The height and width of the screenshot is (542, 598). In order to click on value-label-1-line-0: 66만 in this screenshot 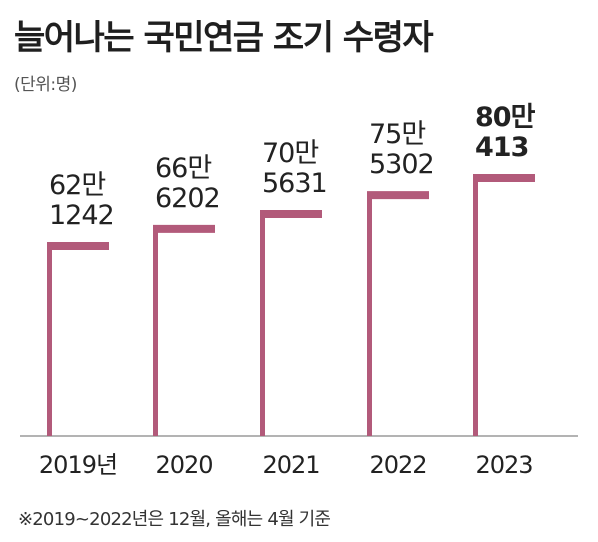, I will do `click(183, 168)`.